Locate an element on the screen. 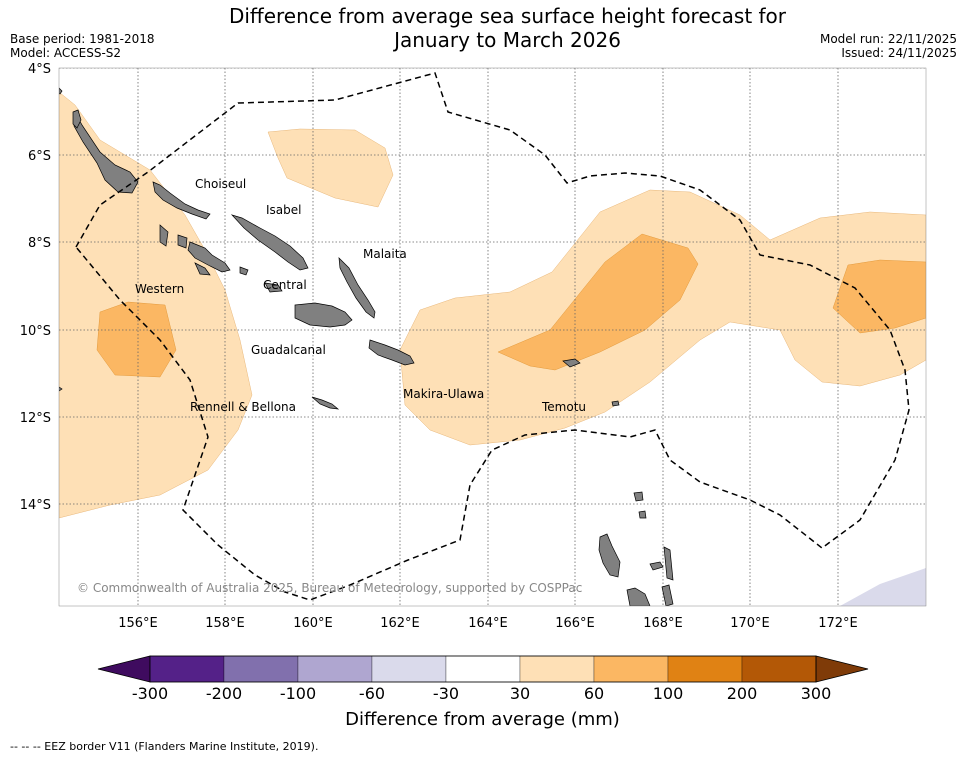 The width and height of the screenshot is (965, 758). colorbar-tick-label: 300 is located at coordinates (816, 693).